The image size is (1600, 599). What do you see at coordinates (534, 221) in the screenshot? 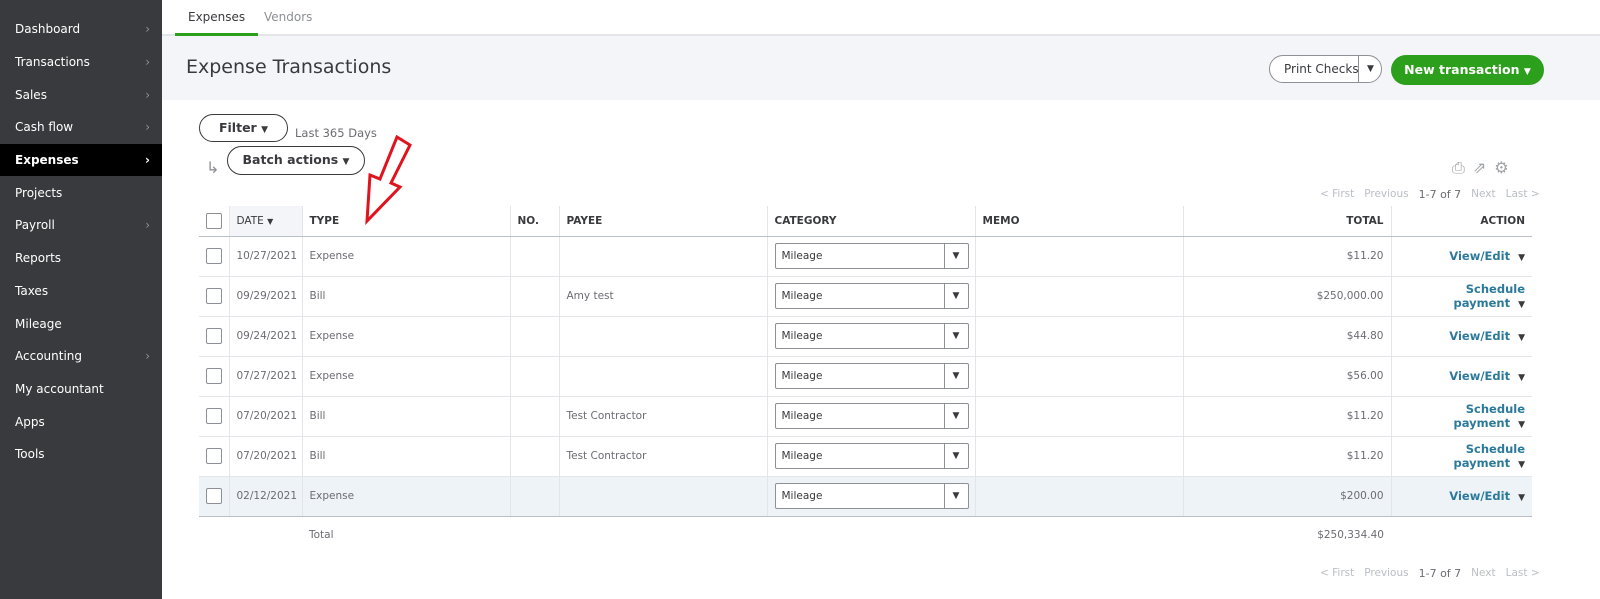
I see `col-no: NO.` at bounding box center [534, 221].